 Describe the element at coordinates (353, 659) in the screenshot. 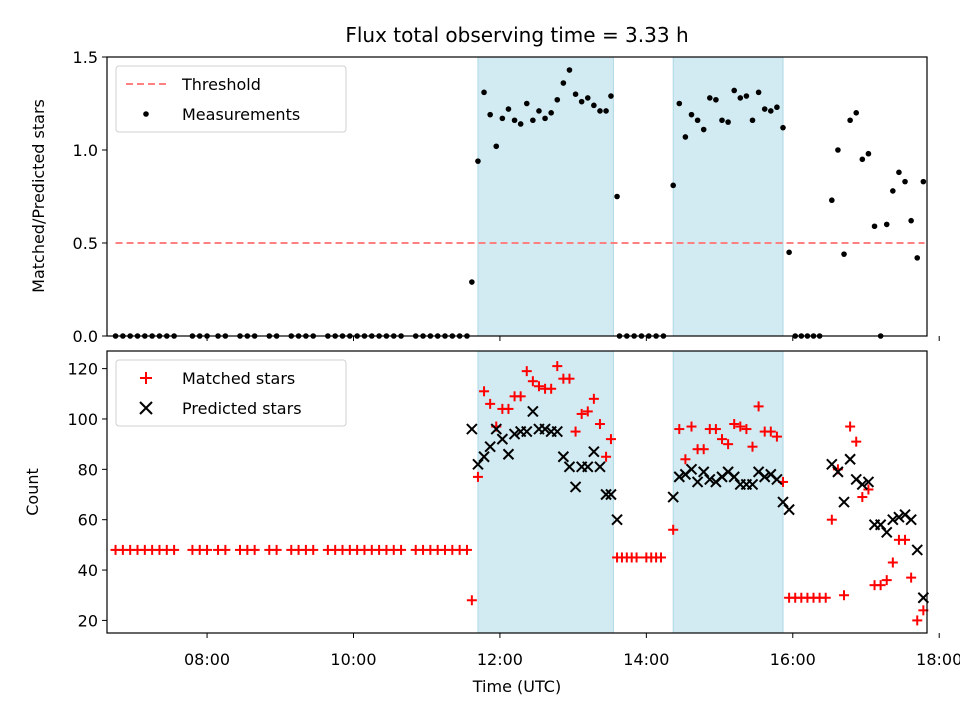

I see `x-tick-label: 10:00` at that location.